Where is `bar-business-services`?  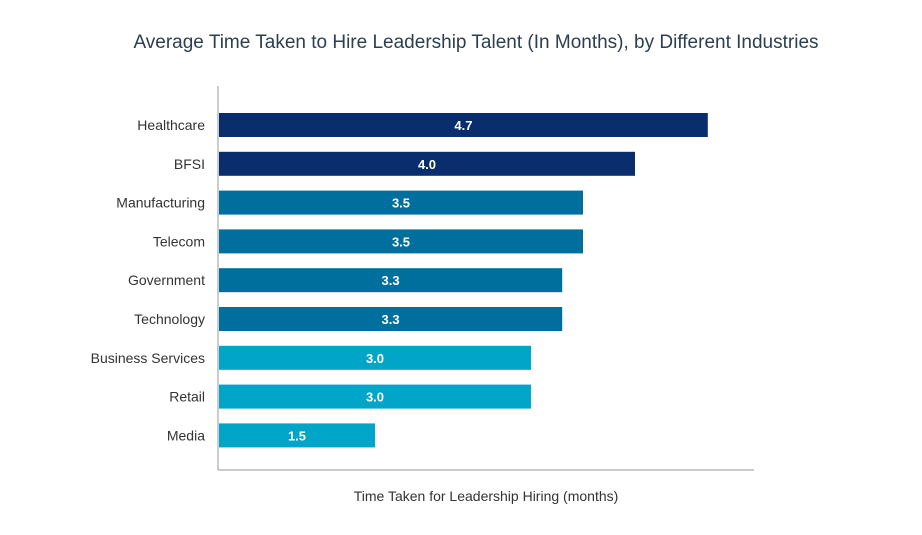
bar-business-services is located at coordinates (375, 357).